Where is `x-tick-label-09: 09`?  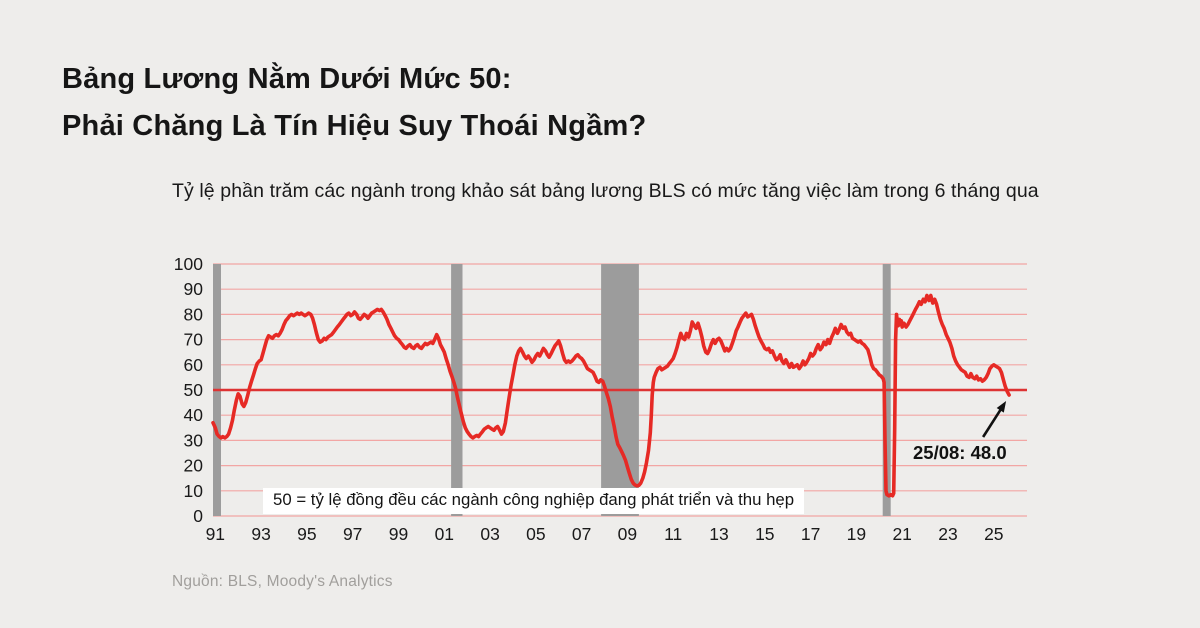 x-tick-label-09: 09 is located at coordinates (627, 534).